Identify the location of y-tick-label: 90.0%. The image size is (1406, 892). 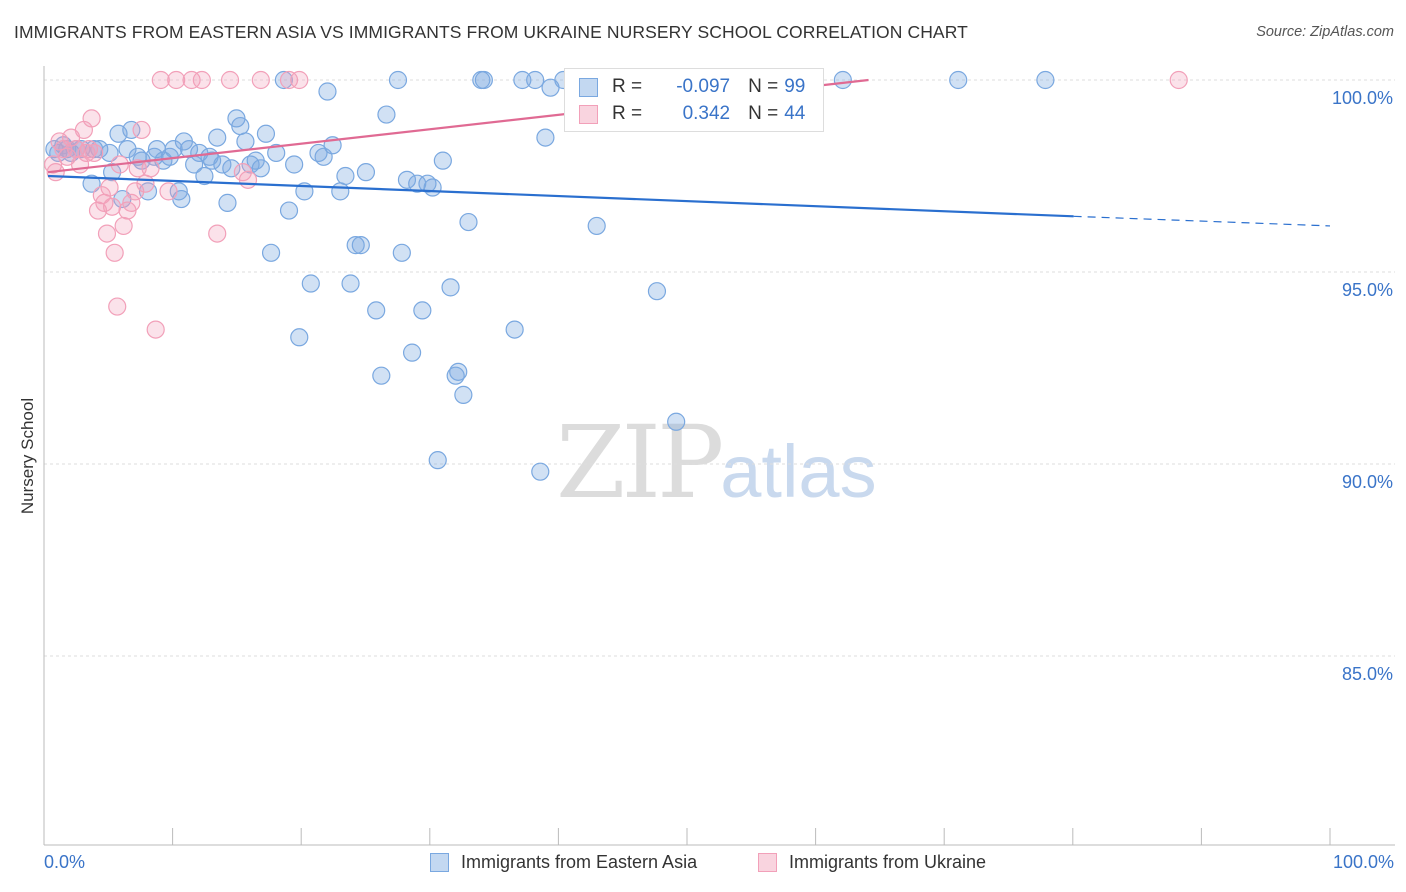
(1367, 482).